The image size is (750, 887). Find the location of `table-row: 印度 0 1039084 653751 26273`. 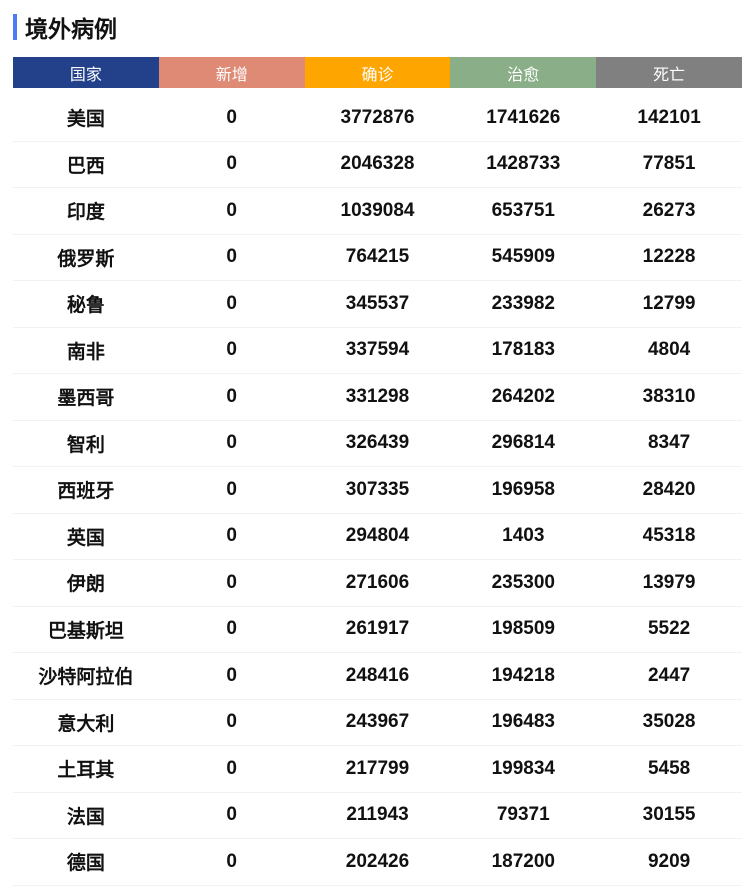

table-row: 印度 0 1039084 653751 26273 is located at coordinates (377, 211).